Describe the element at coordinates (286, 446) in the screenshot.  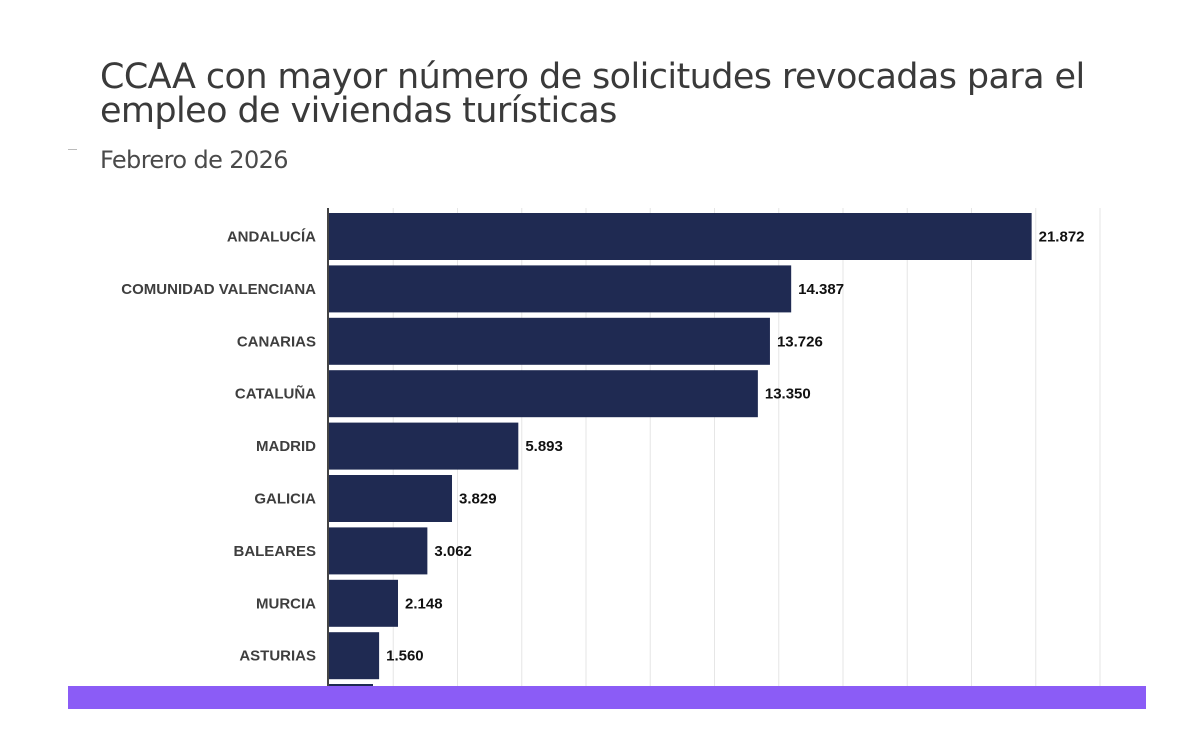
I see `category-label: MADRID` at that location.